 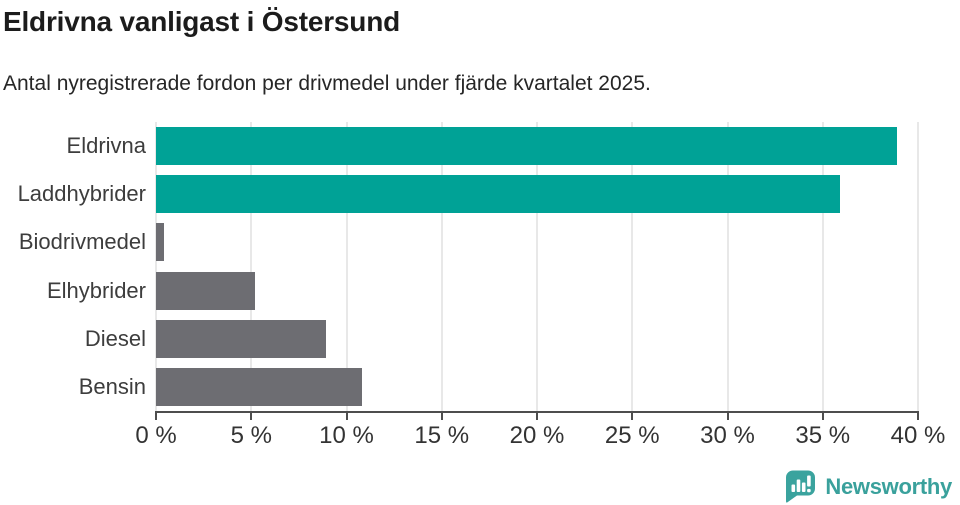 I want to click on x-axis-tick-label: 15 %, so click(x=442, y=435).